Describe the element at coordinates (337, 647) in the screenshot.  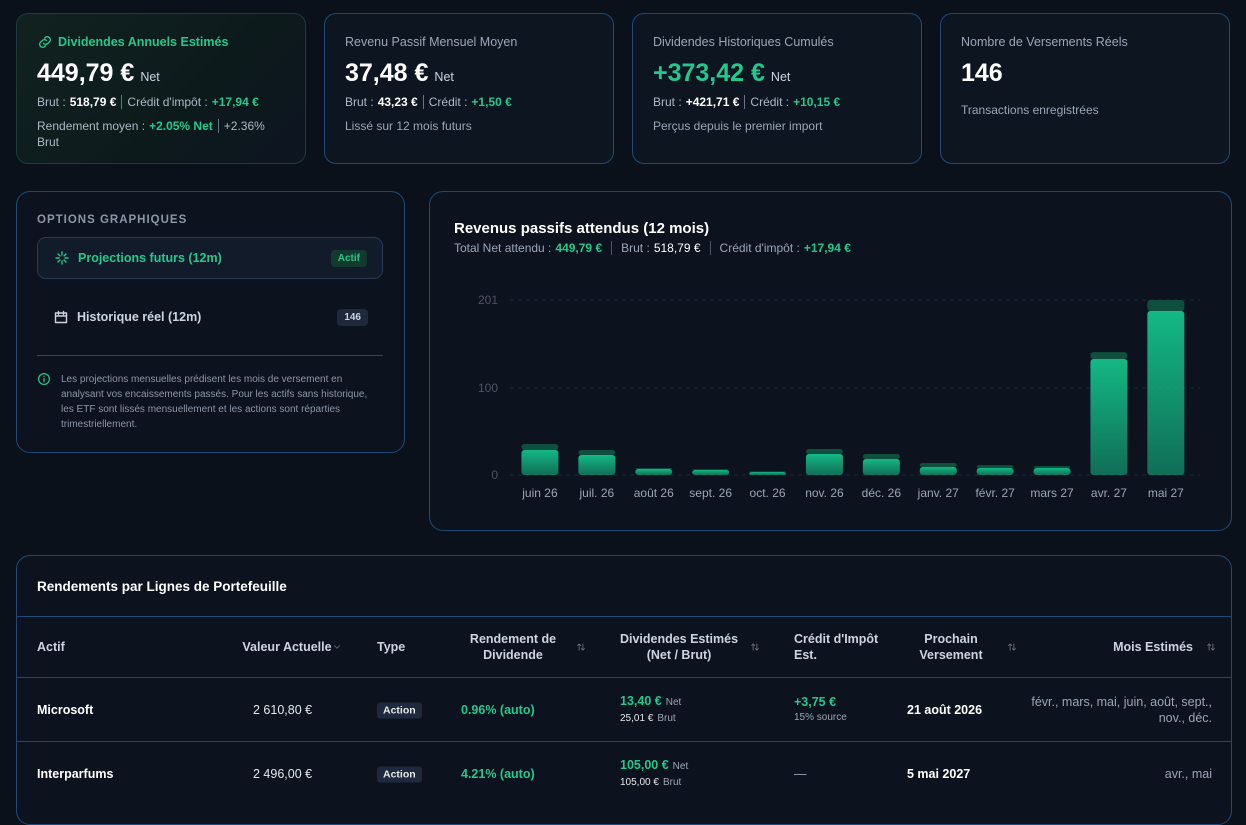
I see `sort-chevron` at that location.